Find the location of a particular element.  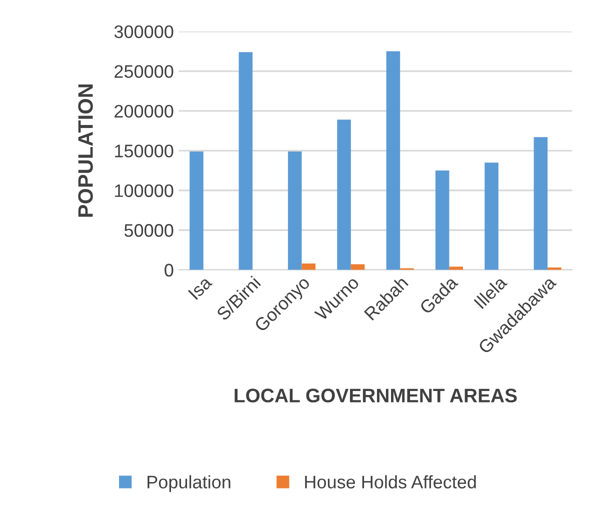

legend-label: Population is located at coordinates (189, 483).